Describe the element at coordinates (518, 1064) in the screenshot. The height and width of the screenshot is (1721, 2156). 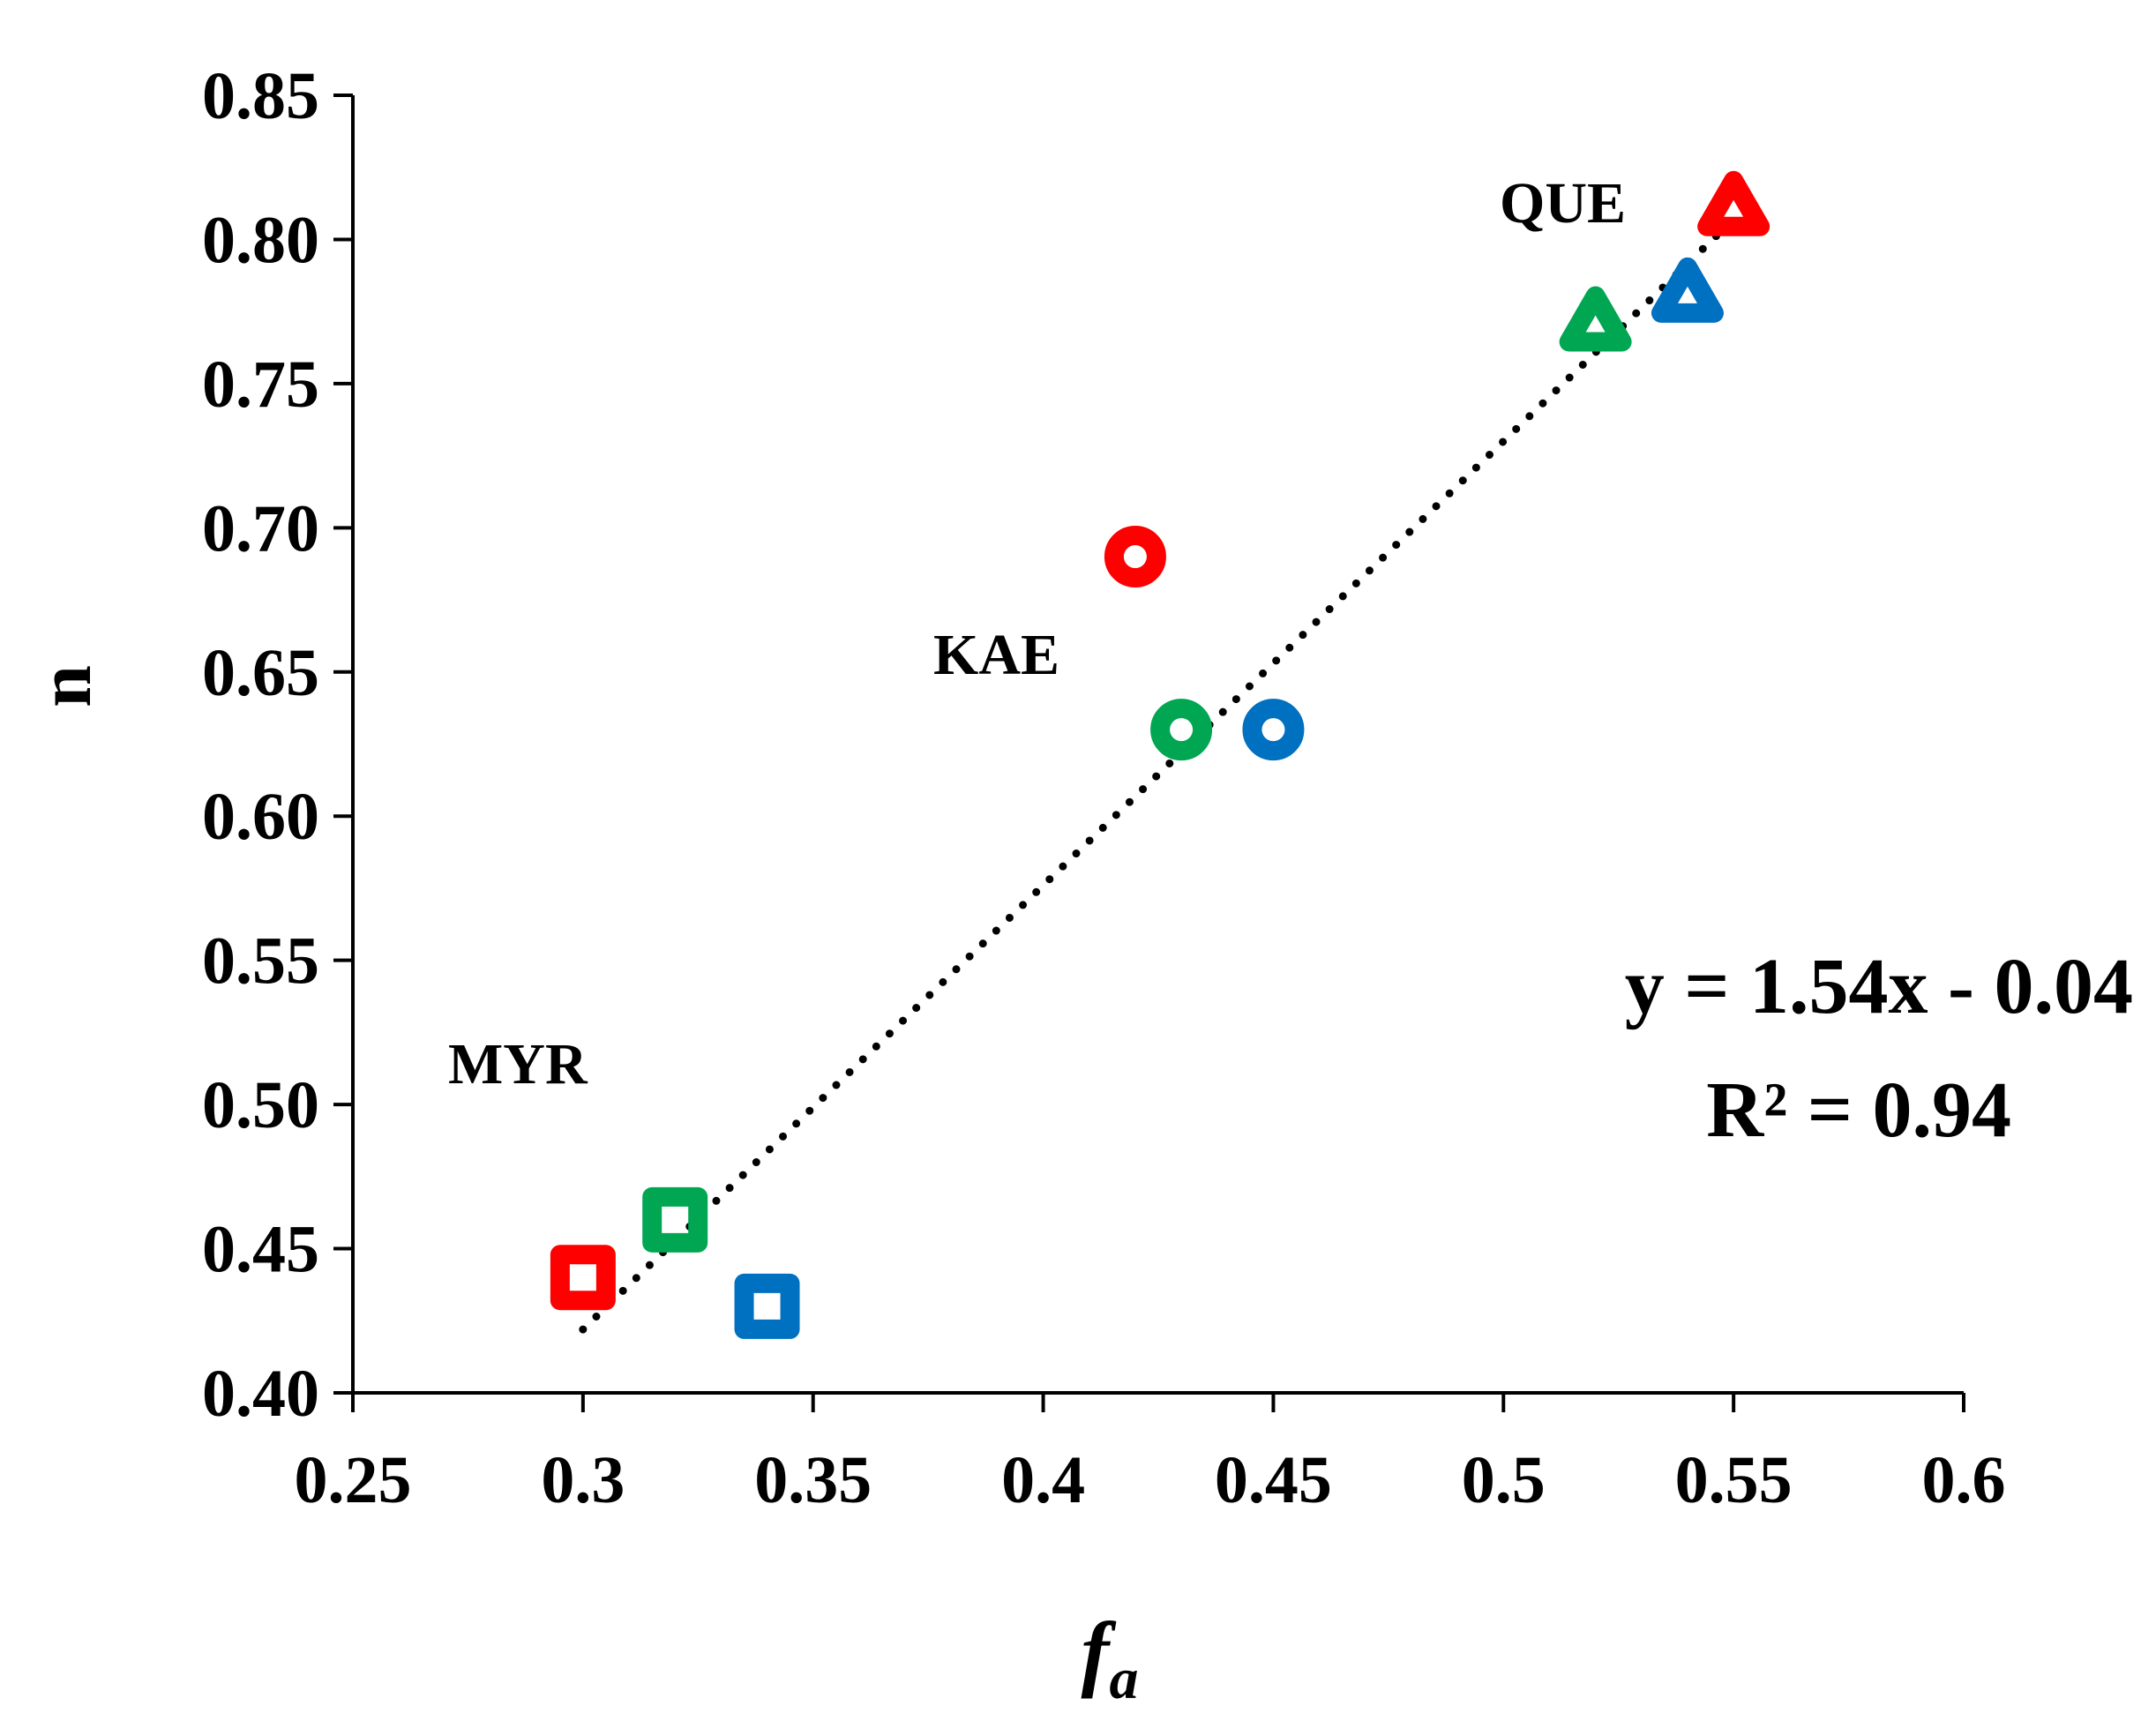
I see `group-label-myr: MYR` at that location.